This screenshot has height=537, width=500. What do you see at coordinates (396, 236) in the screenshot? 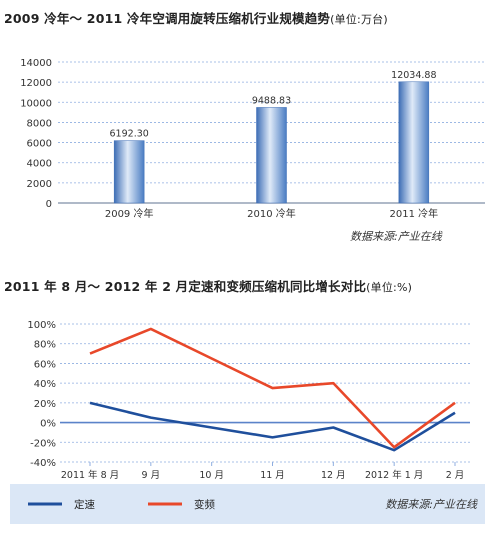
I see `bar-chart-source: 数据来源:产业在线` at bounding box center [396, 236].